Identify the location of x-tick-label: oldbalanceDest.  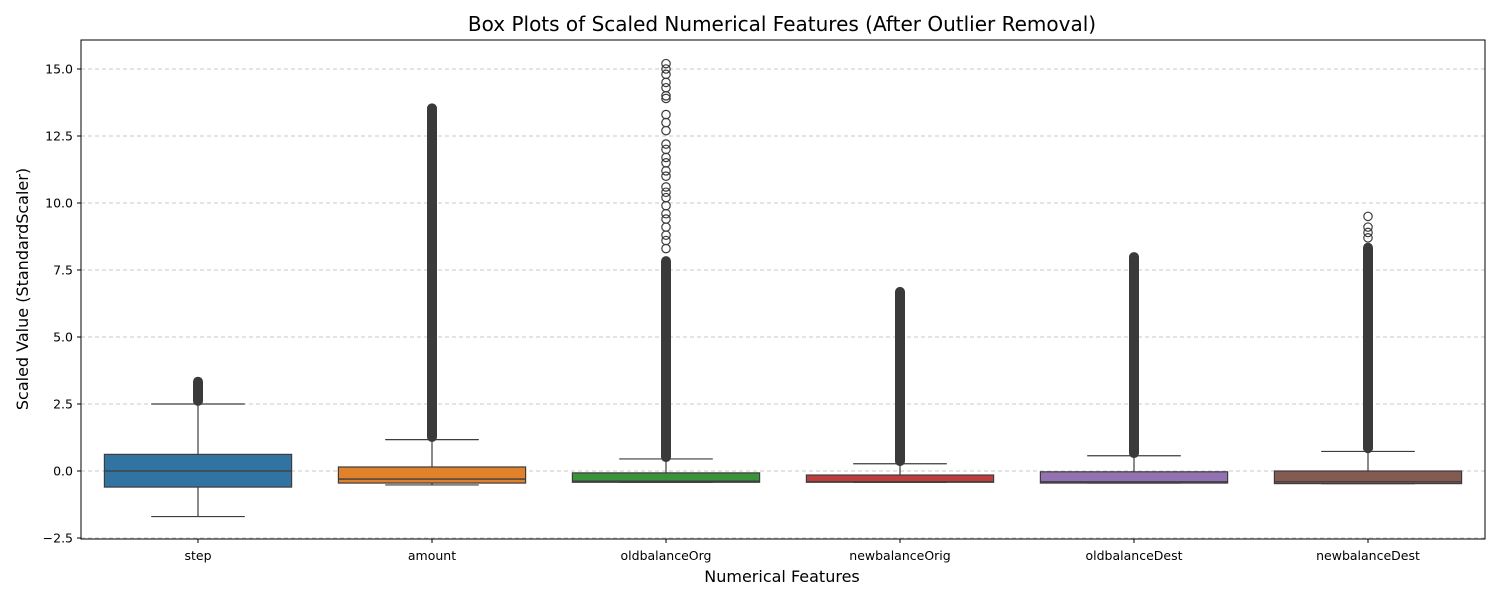
(1134, 555).